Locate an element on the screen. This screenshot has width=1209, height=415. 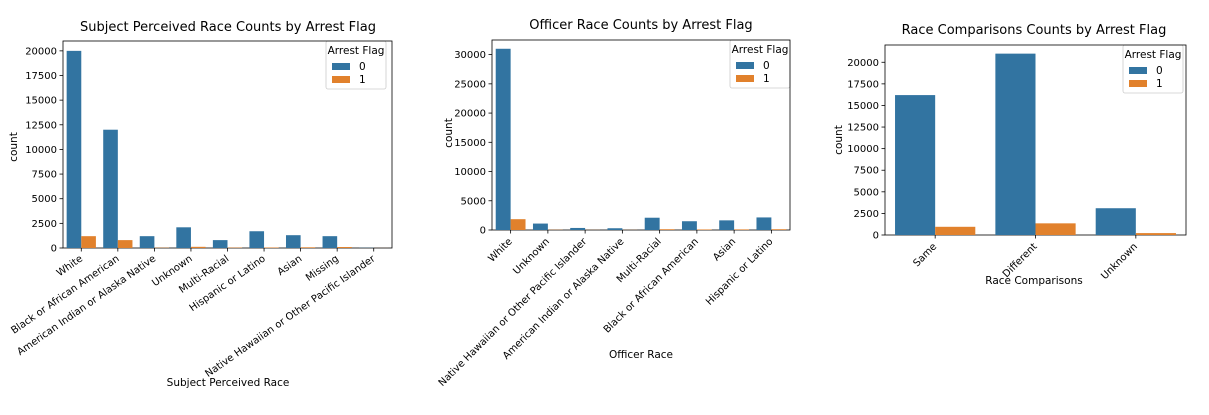
x-axis-label: Race Comparisons is located at coordinates (1033, 281).